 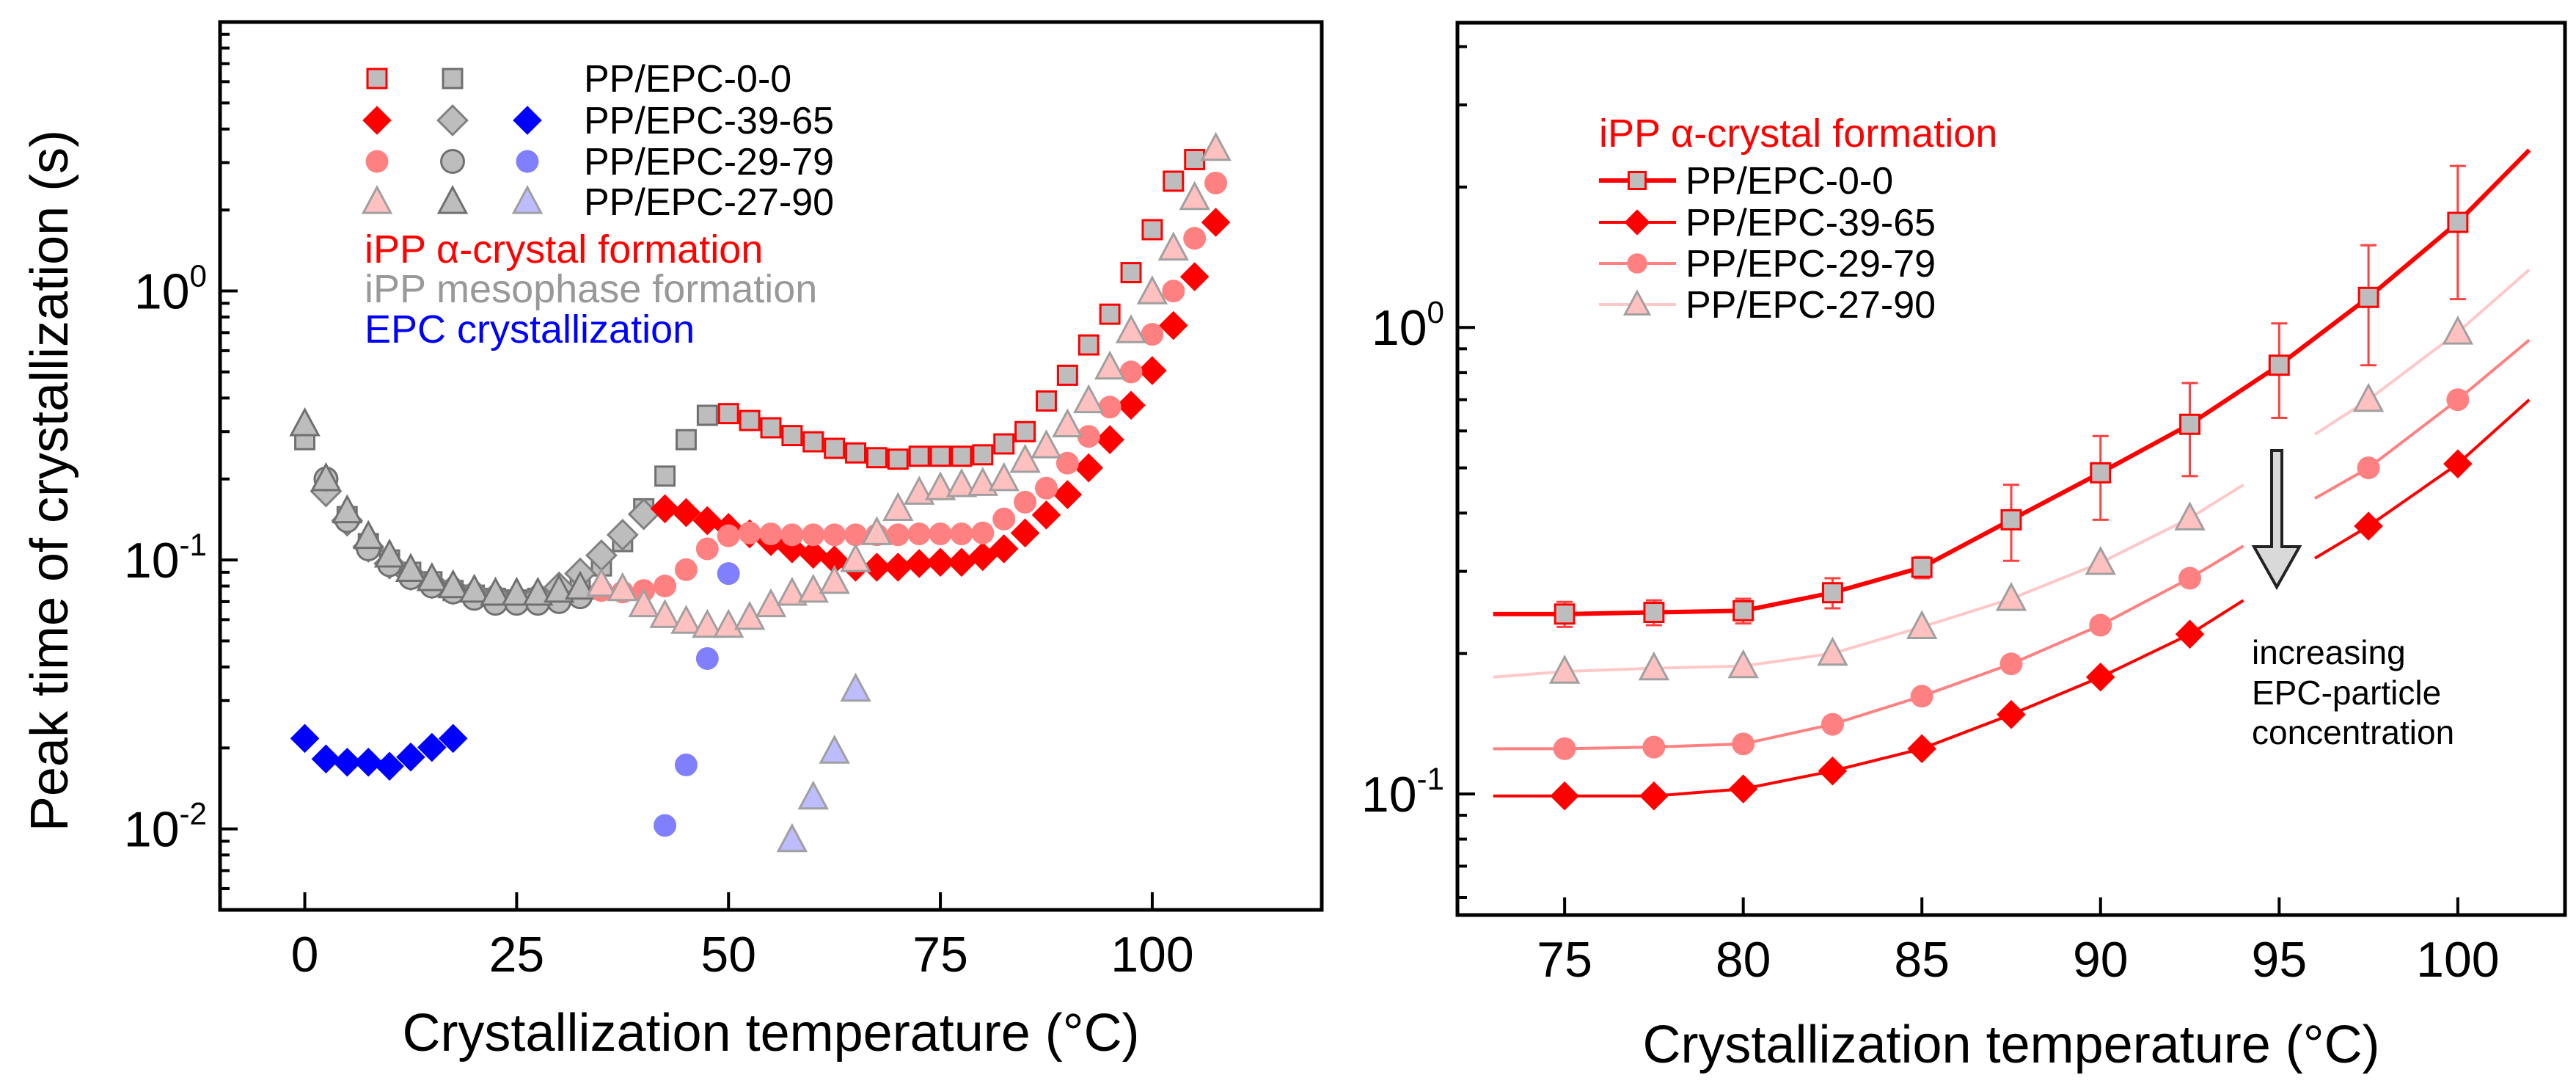 I want to click on x-tick-label: 50, so click(x=728, y=955).